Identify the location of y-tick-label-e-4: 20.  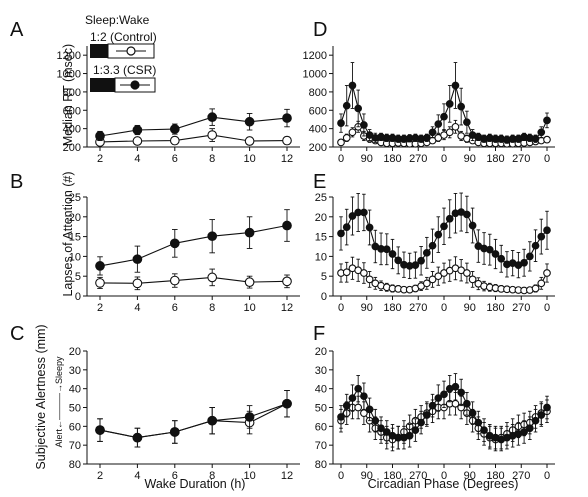
(321, 218).